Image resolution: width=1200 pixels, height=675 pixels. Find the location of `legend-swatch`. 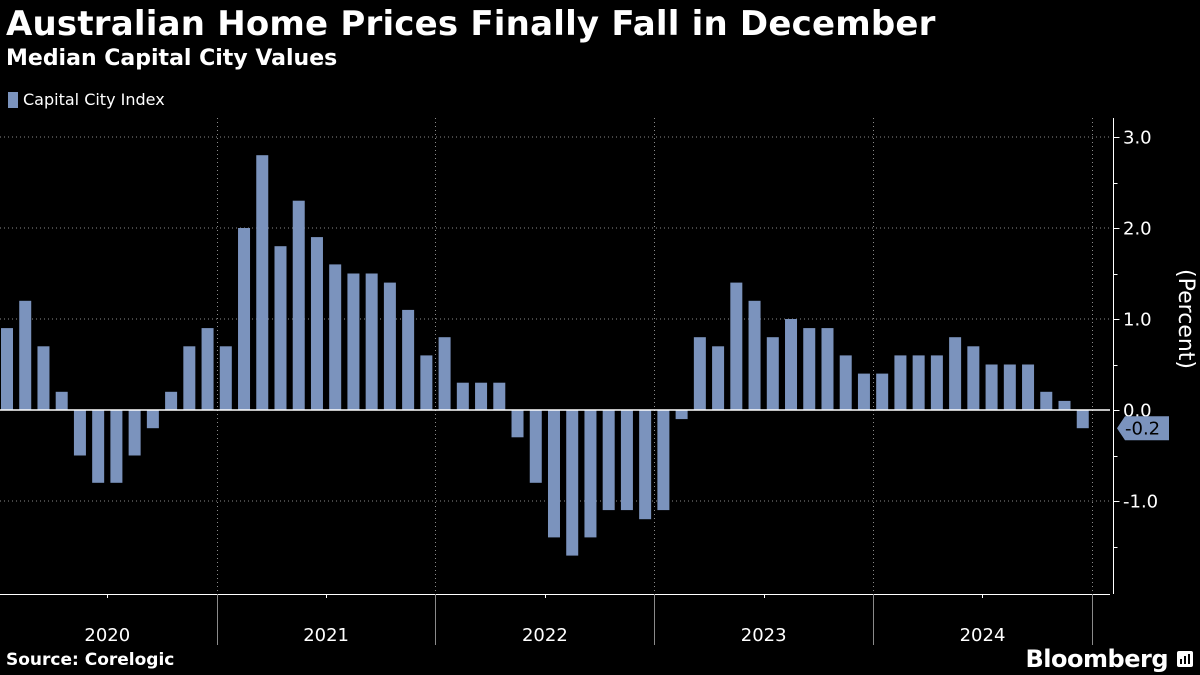

legend-swatch is located at coordinates (13, 99).